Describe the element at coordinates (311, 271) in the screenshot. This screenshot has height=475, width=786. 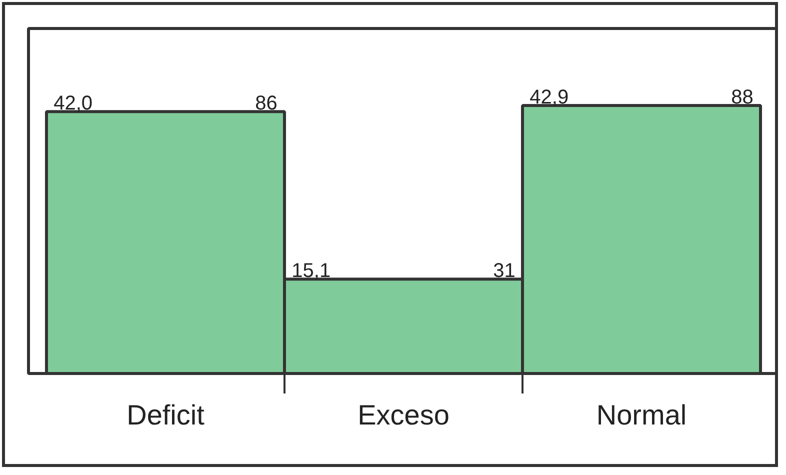
I see `annotation: 15,1` at that location.